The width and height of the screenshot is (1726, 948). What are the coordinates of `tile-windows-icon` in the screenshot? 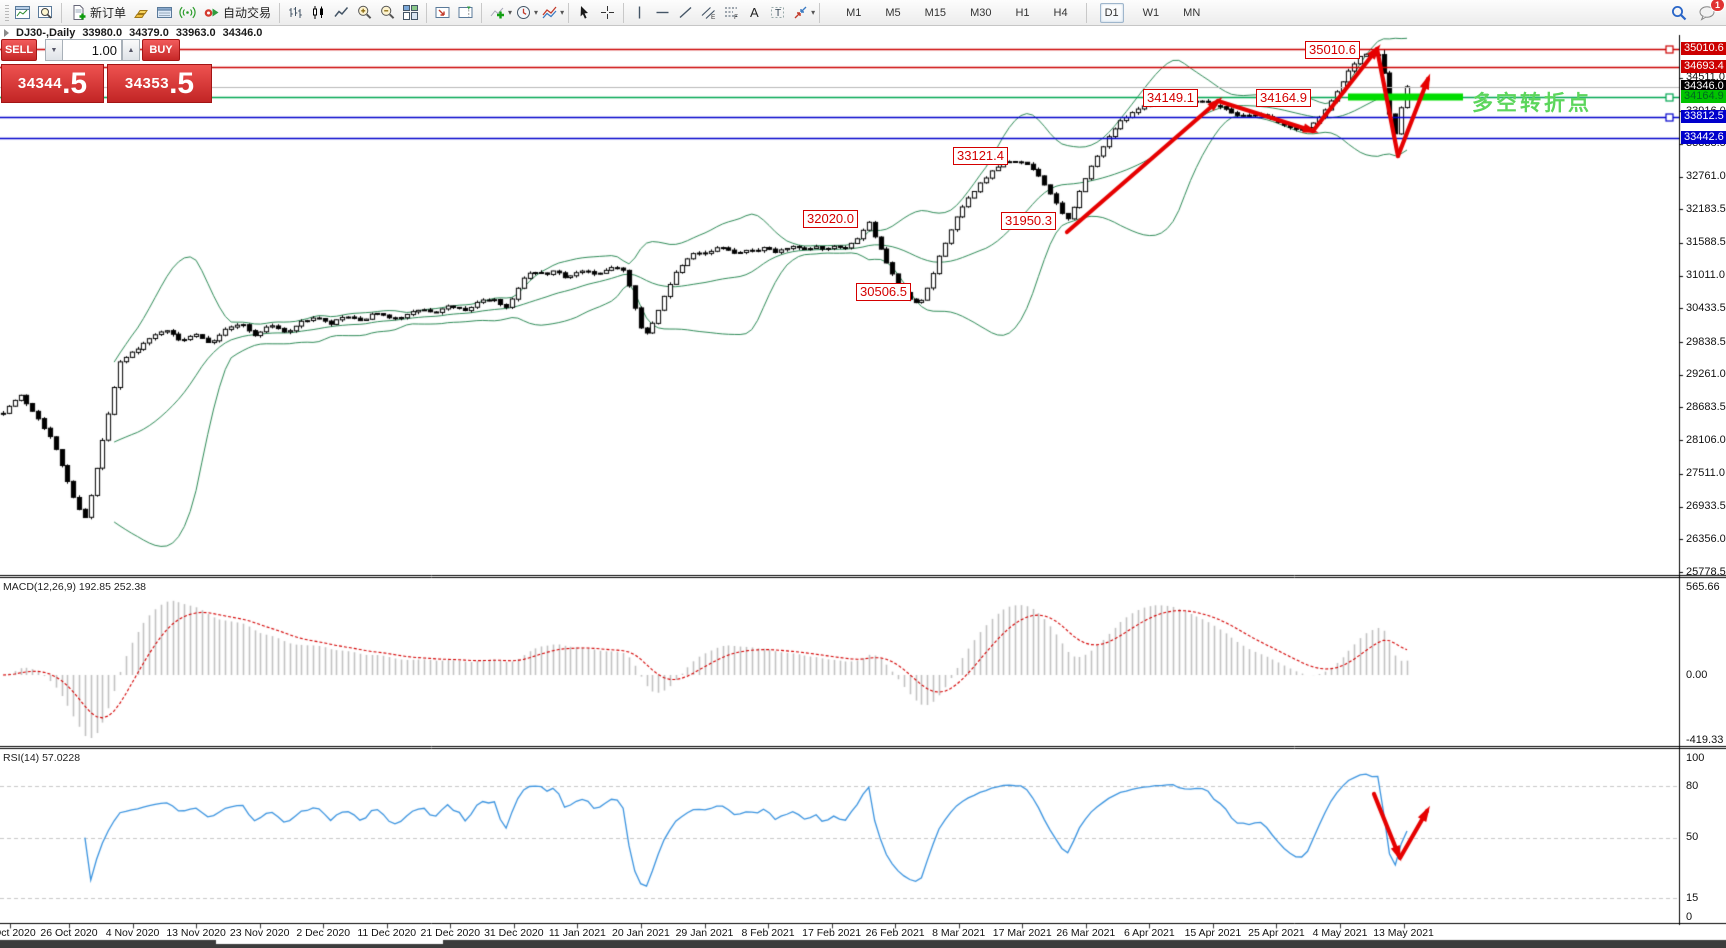 It's located at (410, 13).